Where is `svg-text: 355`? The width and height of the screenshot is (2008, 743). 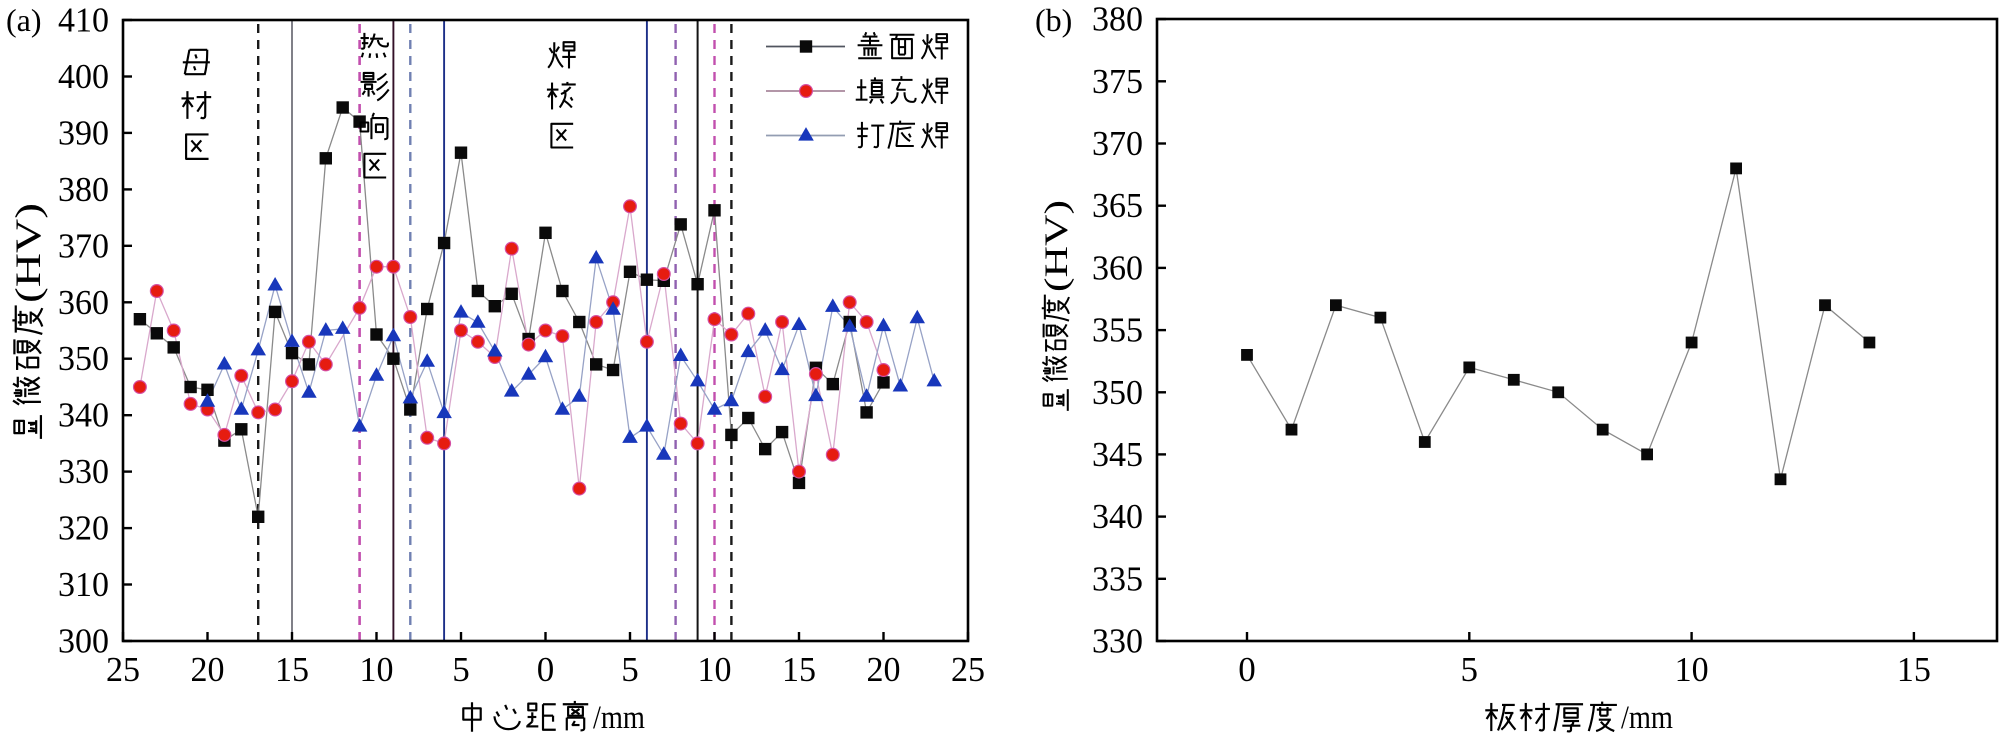
svg-text: 355 is located at coordinates (1117, 330).